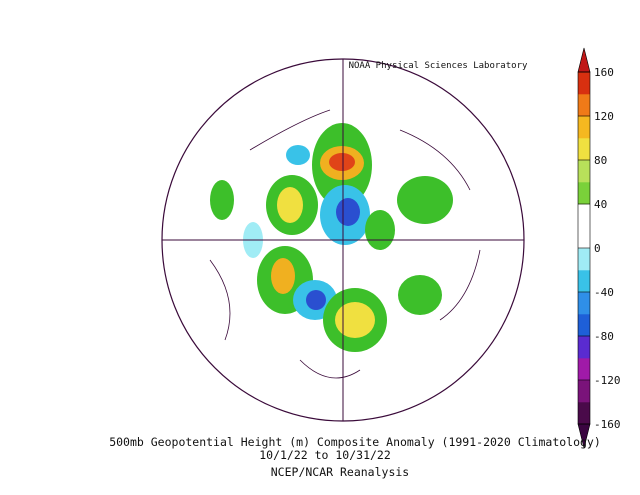 The width and height of the screenshot is (640, 495). Describe the element at coordinates (584, 60) in the screenshot. I see `color-cap-top` at that location.